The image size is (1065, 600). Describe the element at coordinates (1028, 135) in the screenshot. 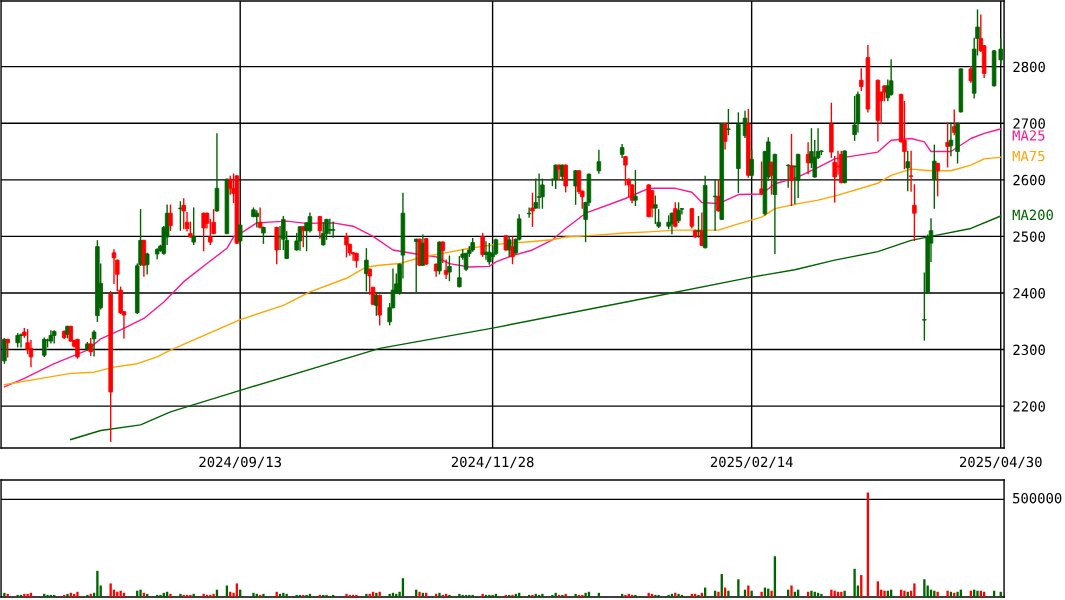

I see `series-label: MA25` at that location.